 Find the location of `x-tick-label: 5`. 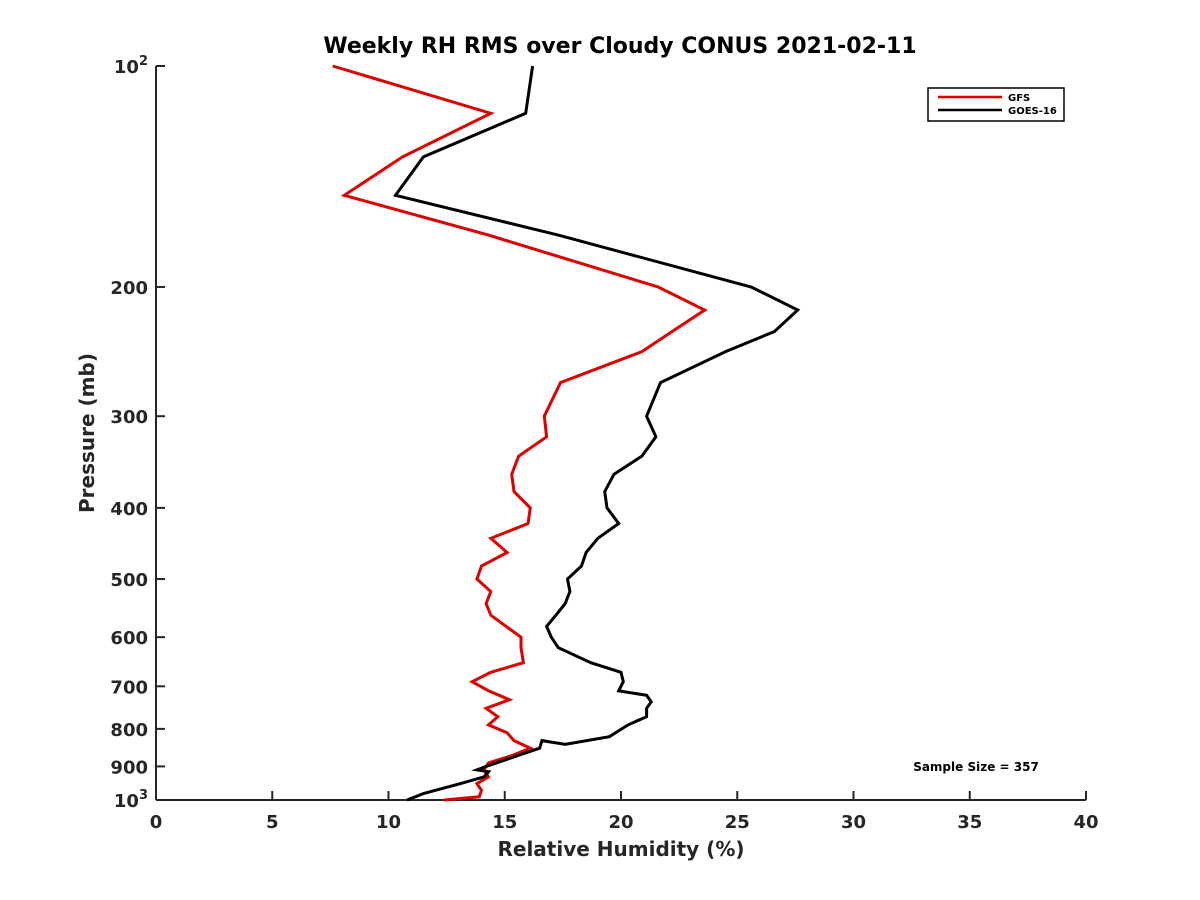

x-tick-label: 5 is located at coordinates (272, 822).